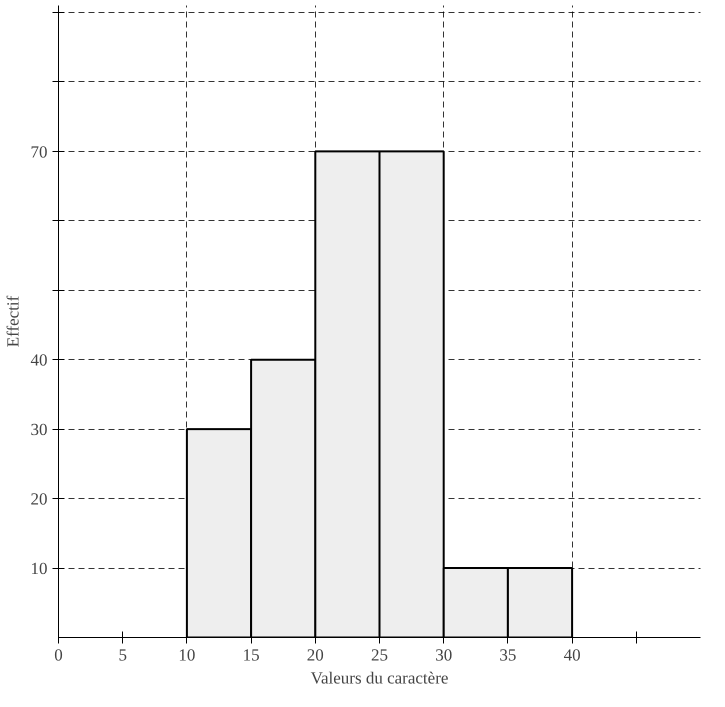 This screenshot has height=707, width=725. What do you see at coordinates (507, 655) in the screenshot?
I see `x-tick-label: 35` at bounding box center [507, 655].